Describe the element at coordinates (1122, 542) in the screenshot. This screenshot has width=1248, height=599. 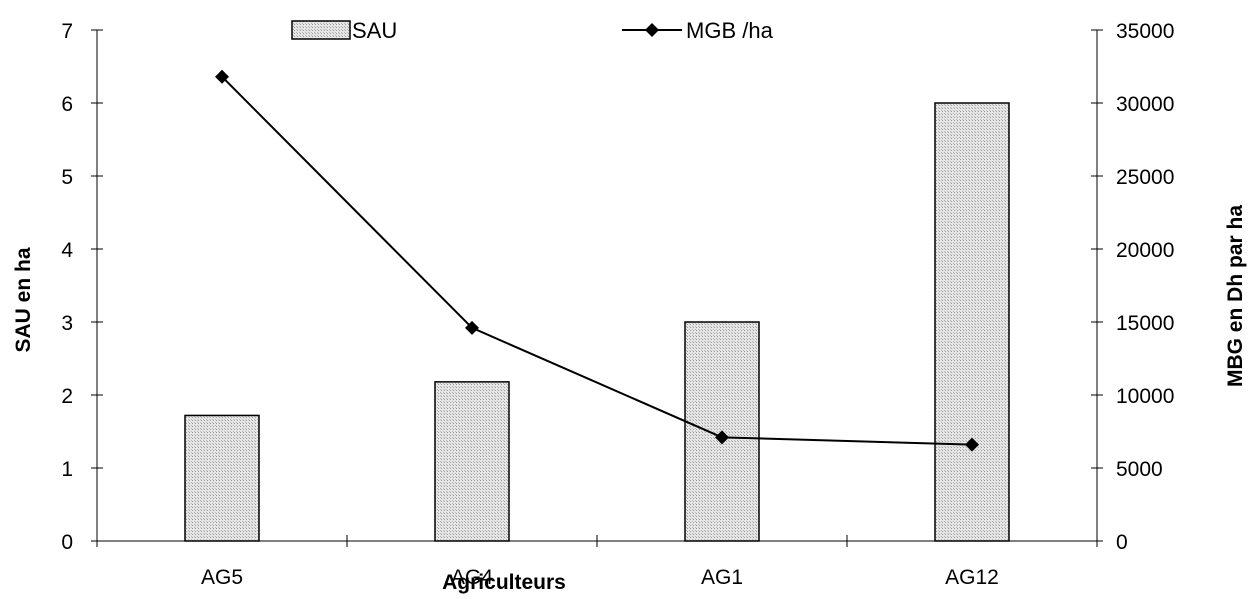
I see `y-tick-label-right: 0` at that location.